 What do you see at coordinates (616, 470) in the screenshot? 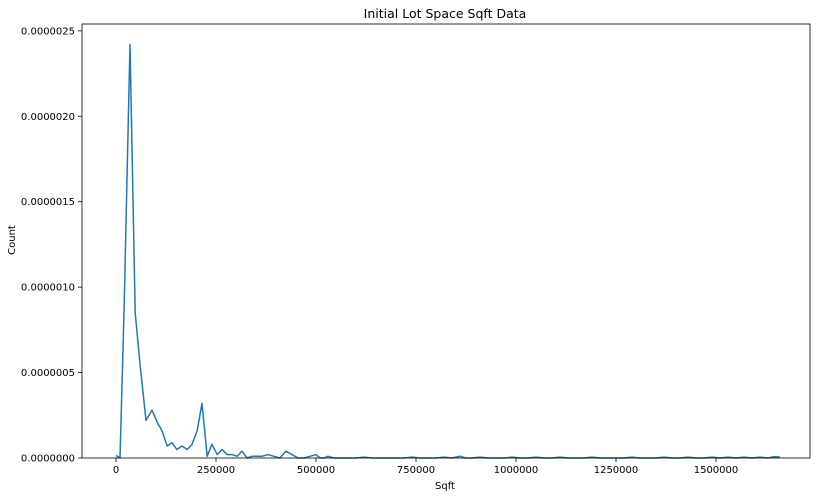
I see `x-tick-label: 1250000` at bounding box center [616, 470].